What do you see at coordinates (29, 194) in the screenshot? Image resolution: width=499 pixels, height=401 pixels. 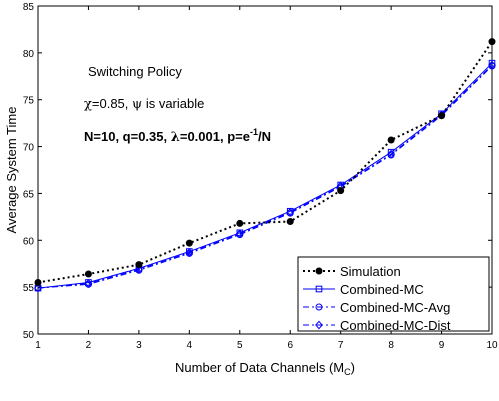 I see `y-tick-label: 65` at bounding box center [29, 194].